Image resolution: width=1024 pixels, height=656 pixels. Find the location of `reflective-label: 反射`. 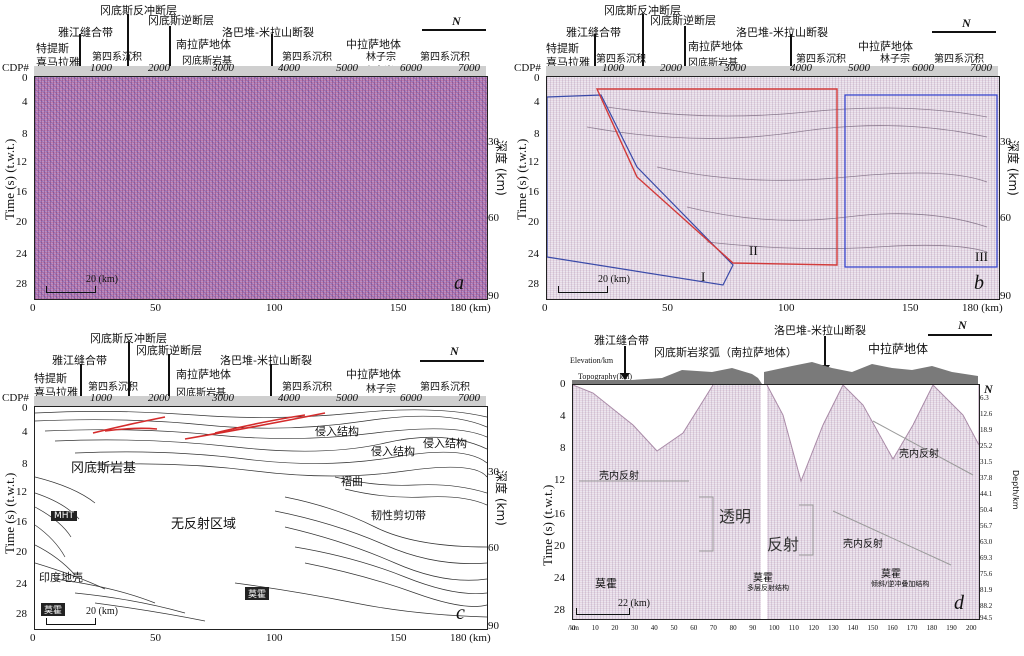

reflective-label: 反射 is located at coordinates (783, 544).